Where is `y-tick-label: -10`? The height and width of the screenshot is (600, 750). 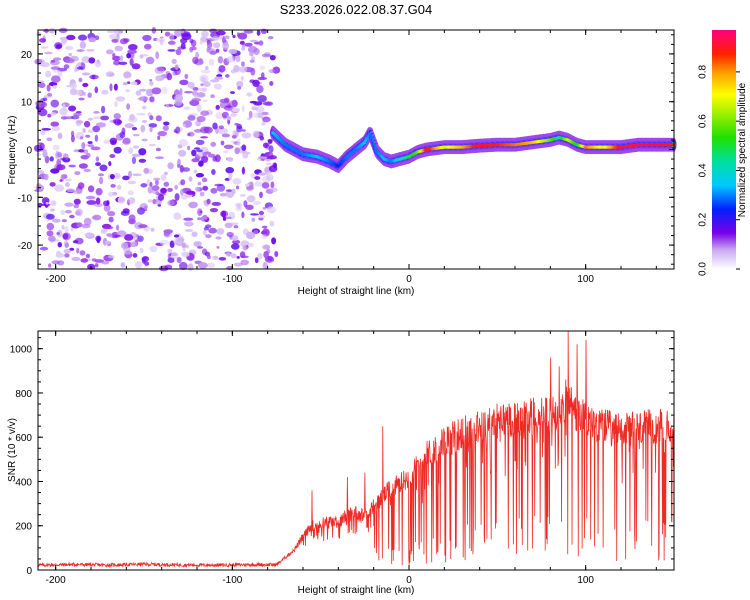 y-tick-label: -10 is located at coordinates (25, 198).